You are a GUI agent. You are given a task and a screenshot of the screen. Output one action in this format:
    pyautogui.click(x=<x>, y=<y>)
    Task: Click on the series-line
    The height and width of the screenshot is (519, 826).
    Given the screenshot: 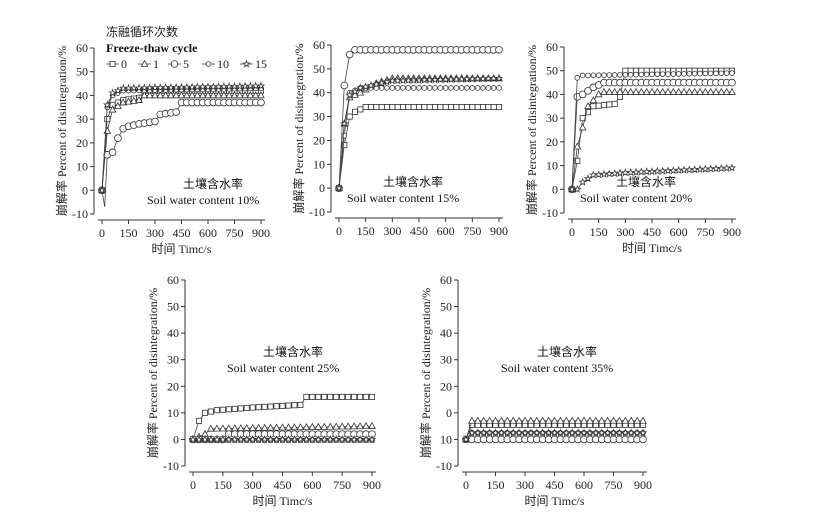 What is the action you would take?
    pyautogui.click(x=181, y=154)
    